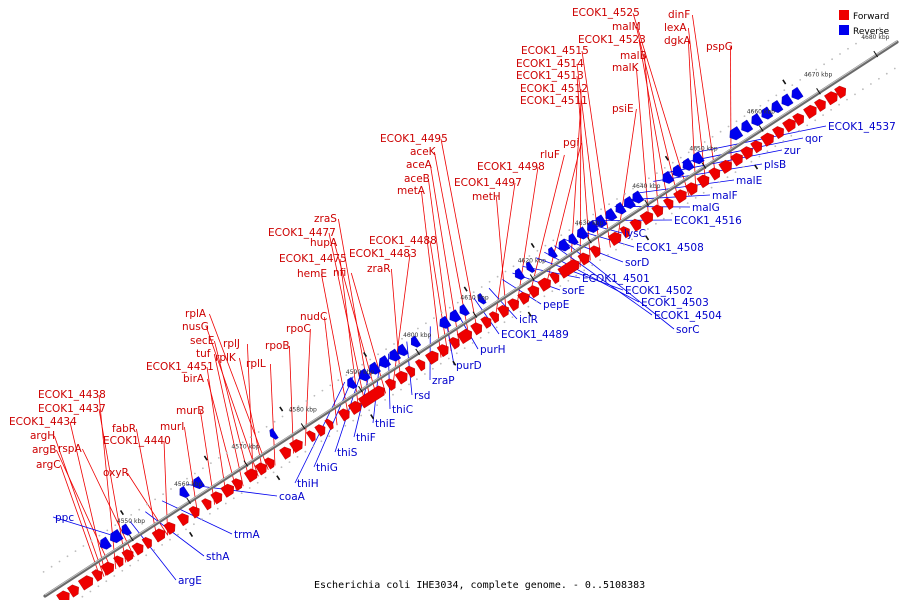 The width and height of the screenshot is (900, 605). I want to click on forward-gene-label: ECOK1_4514, so click(550, 64).